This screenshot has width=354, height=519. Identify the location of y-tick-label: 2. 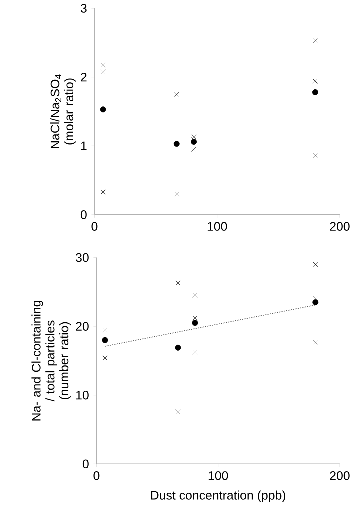
(83, 77).